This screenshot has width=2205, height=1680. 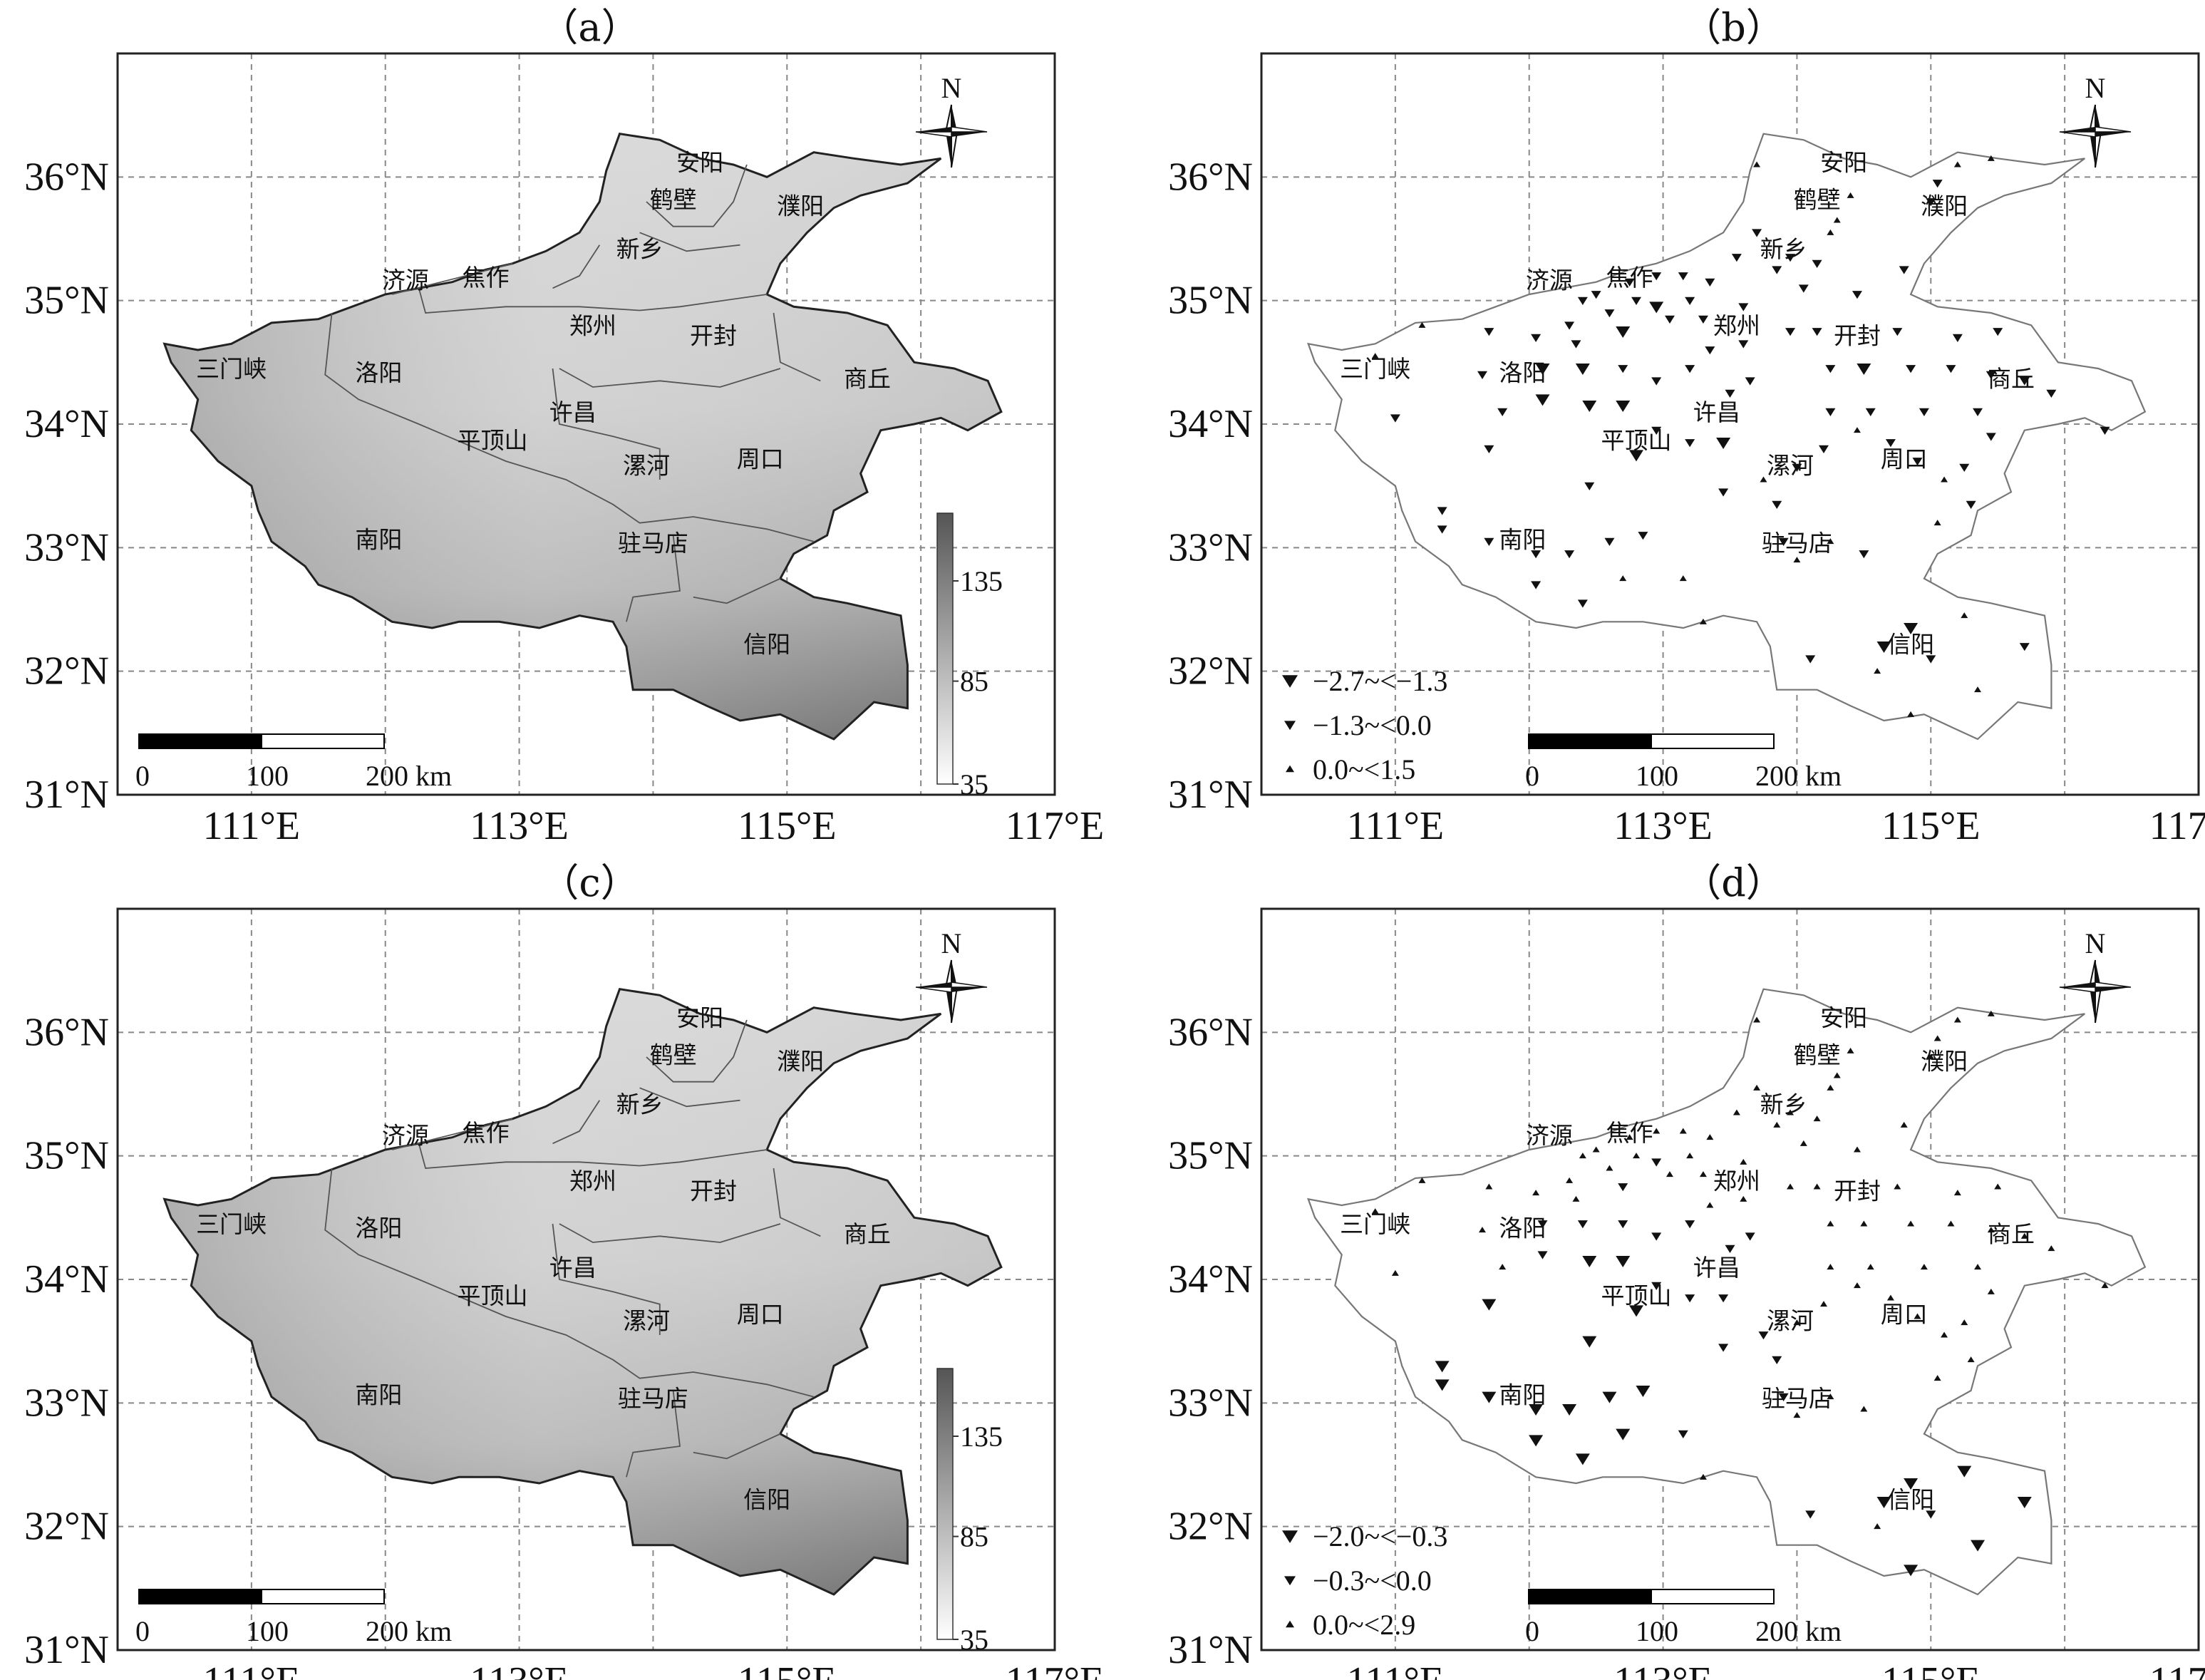 I want to click on legend-label: −1.3~<0.0, so click(x=1372, y=725).